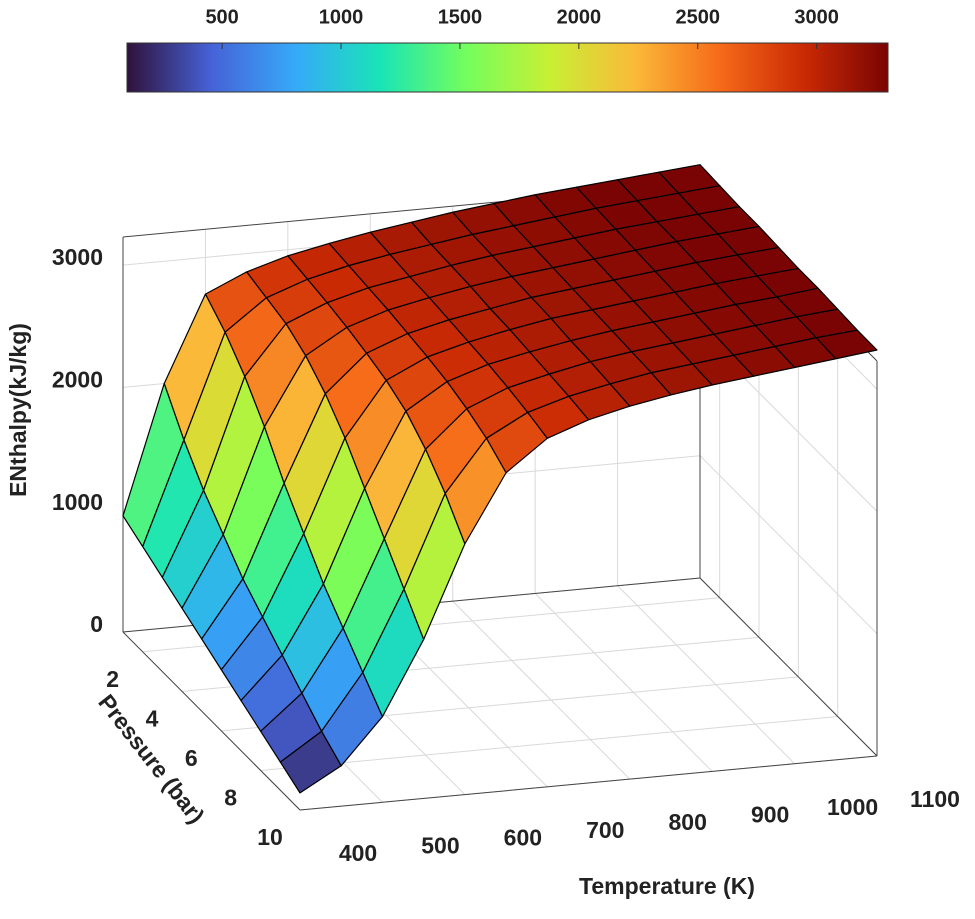 The image size is (975, 919). I want to click on colorbar-tick-label: 2000, so click(579, 17).